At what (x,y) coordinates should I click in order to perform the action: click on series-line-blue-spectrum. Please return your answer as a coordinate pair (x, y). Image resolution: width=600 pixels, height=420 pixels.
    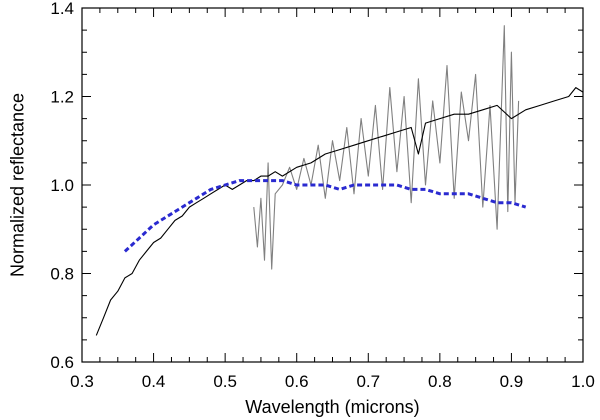
    Looking at the image, I should click on (325, 216).